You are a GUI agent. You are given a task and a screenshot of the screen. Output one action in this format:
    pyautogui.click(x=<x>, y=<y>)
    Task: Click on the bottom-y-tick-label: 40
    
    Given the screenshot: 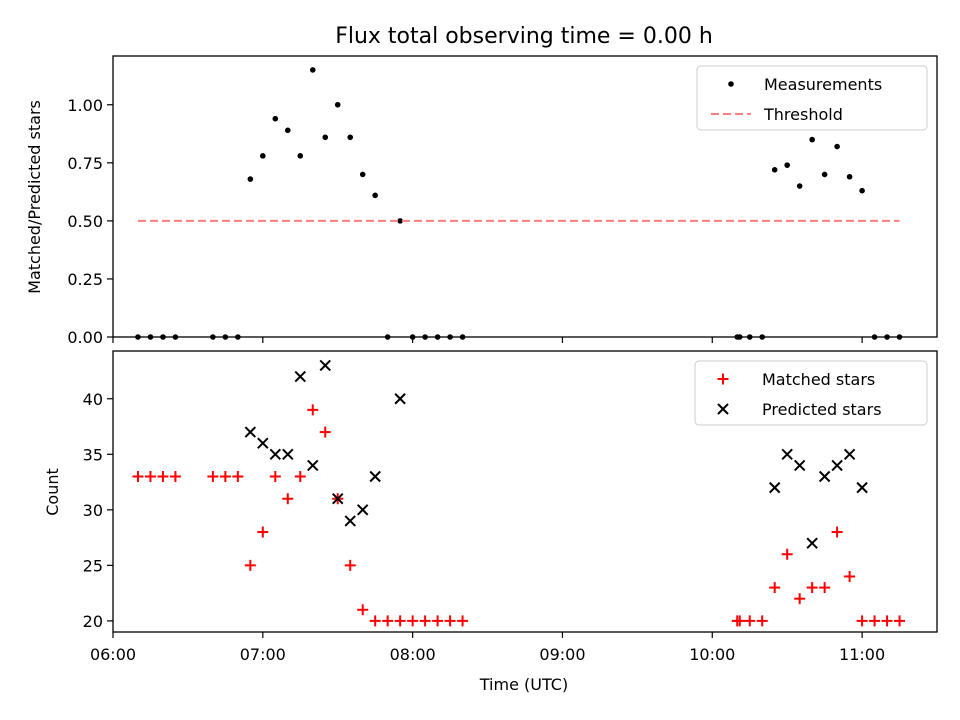 What is the action you would take?
    pyautogui.click(x=93, y=399)
    